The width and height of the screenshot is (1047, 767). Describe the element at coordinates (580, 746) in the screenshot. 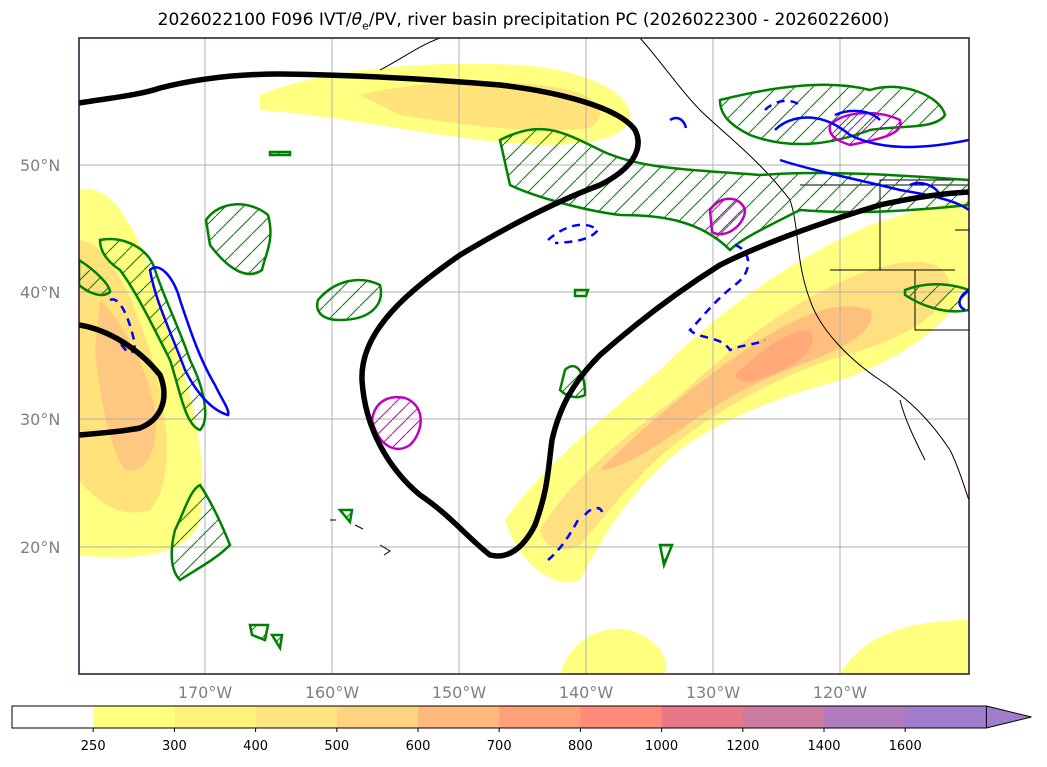

I see `colorbar-tick-label: 800` at that location.